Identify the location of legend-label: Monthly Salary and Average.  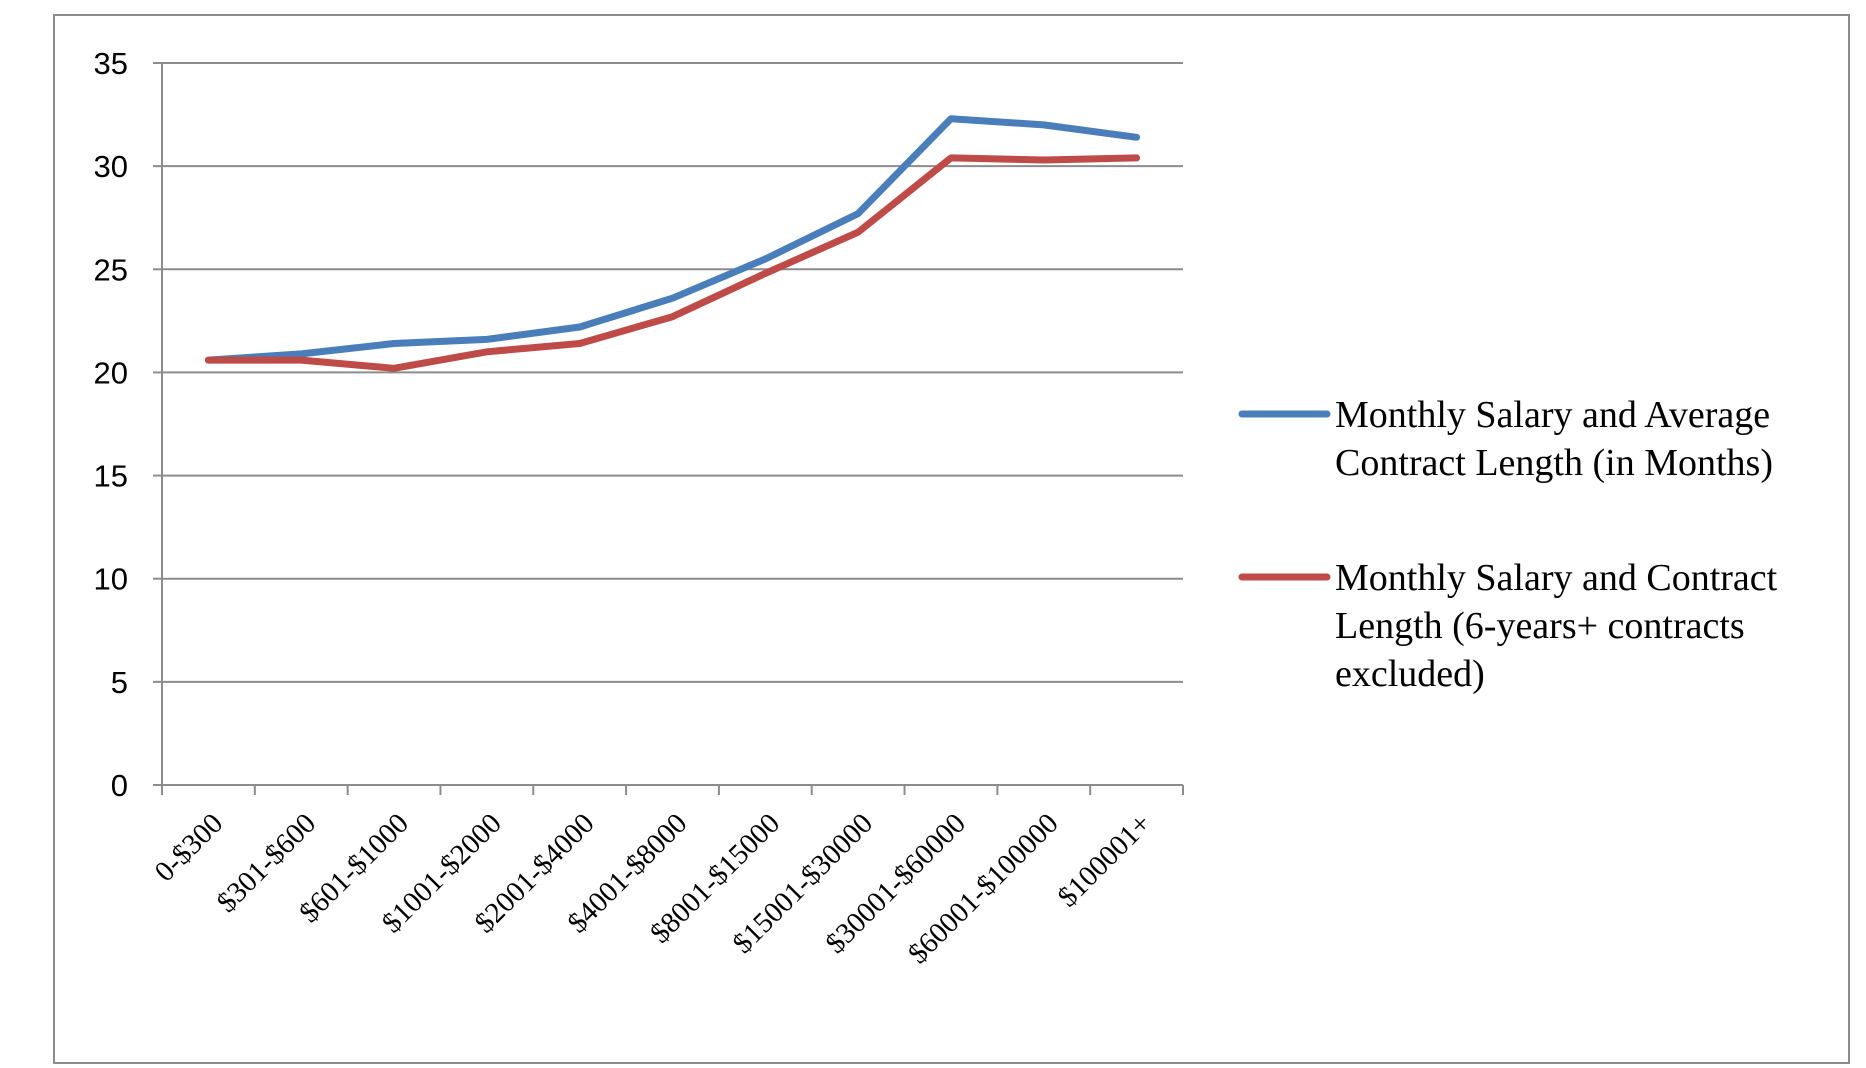
(1552, 415).